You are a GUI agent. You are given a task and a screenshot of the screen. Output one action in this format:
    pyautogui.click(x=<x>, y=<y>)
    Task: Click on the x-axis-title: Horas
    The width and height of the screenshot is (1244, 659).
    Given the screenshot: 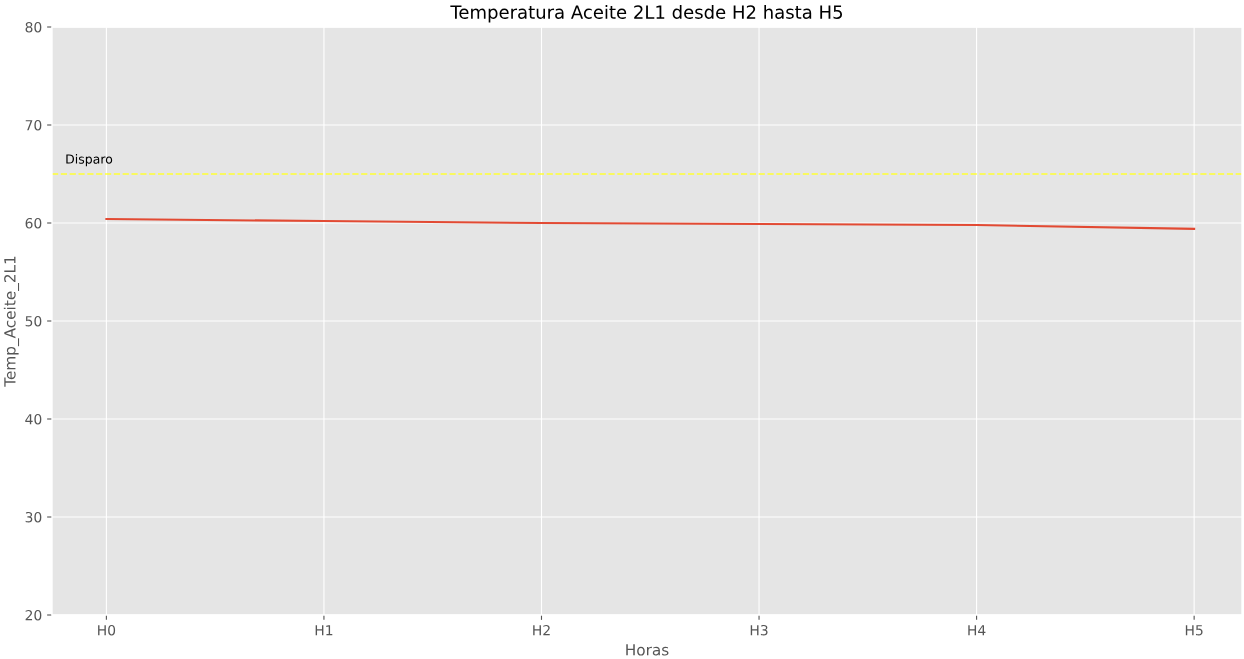 What is the action you would take?
    pyautogui.click(x=647, y=650)
    